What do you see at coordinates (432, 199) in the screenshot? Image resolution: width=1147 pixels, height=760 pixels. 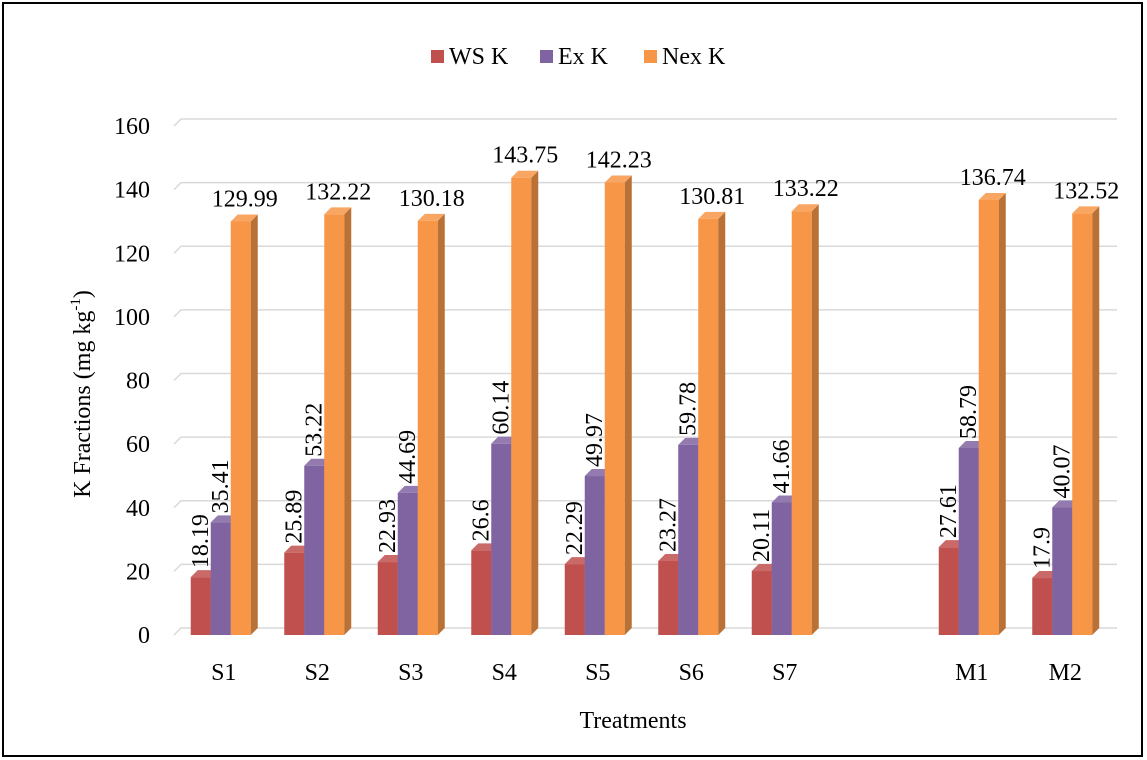 I see `data-label: 130.18` at bounding box center [432, 199].